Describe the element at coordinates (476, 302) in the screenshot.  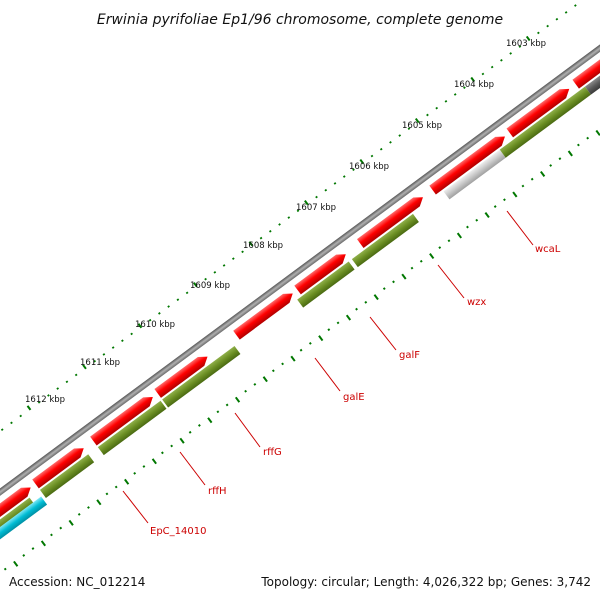
I see `gene-label: wzx` at that location.